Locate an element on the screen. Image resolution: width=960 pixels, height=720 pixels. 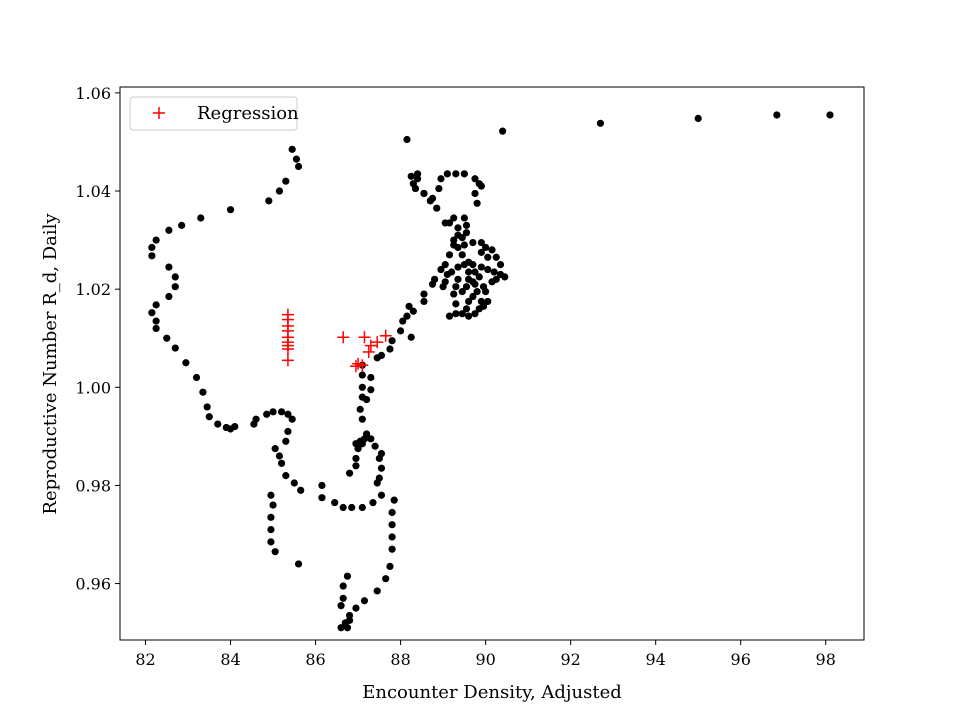
x-tick-label: 98 is located at coordinates (826, 659).